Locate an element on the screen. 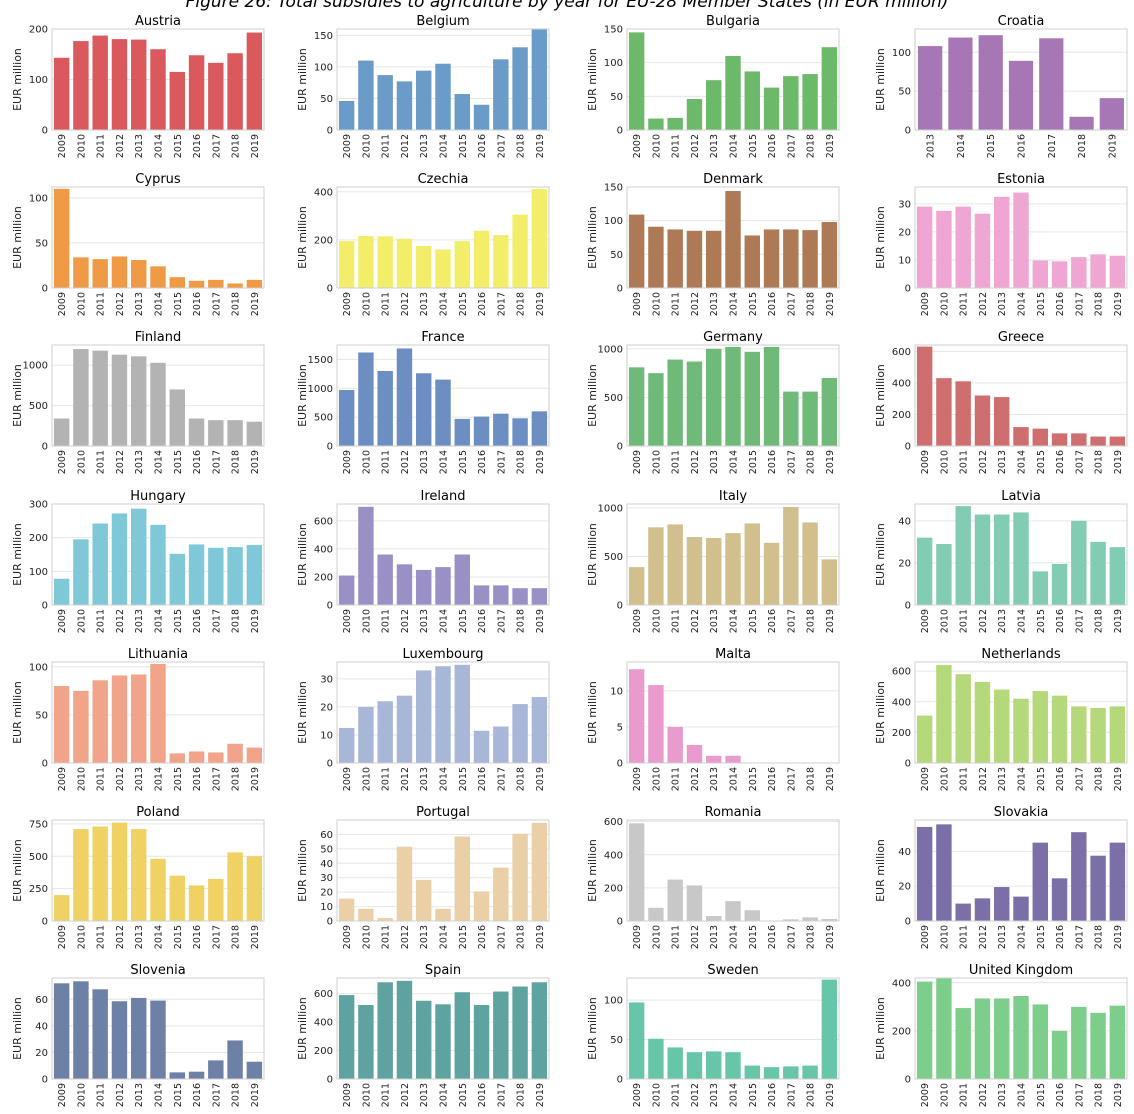 The image size is (1134, 1114). y-tick-label: 150 is located at coordinates (323, 36).